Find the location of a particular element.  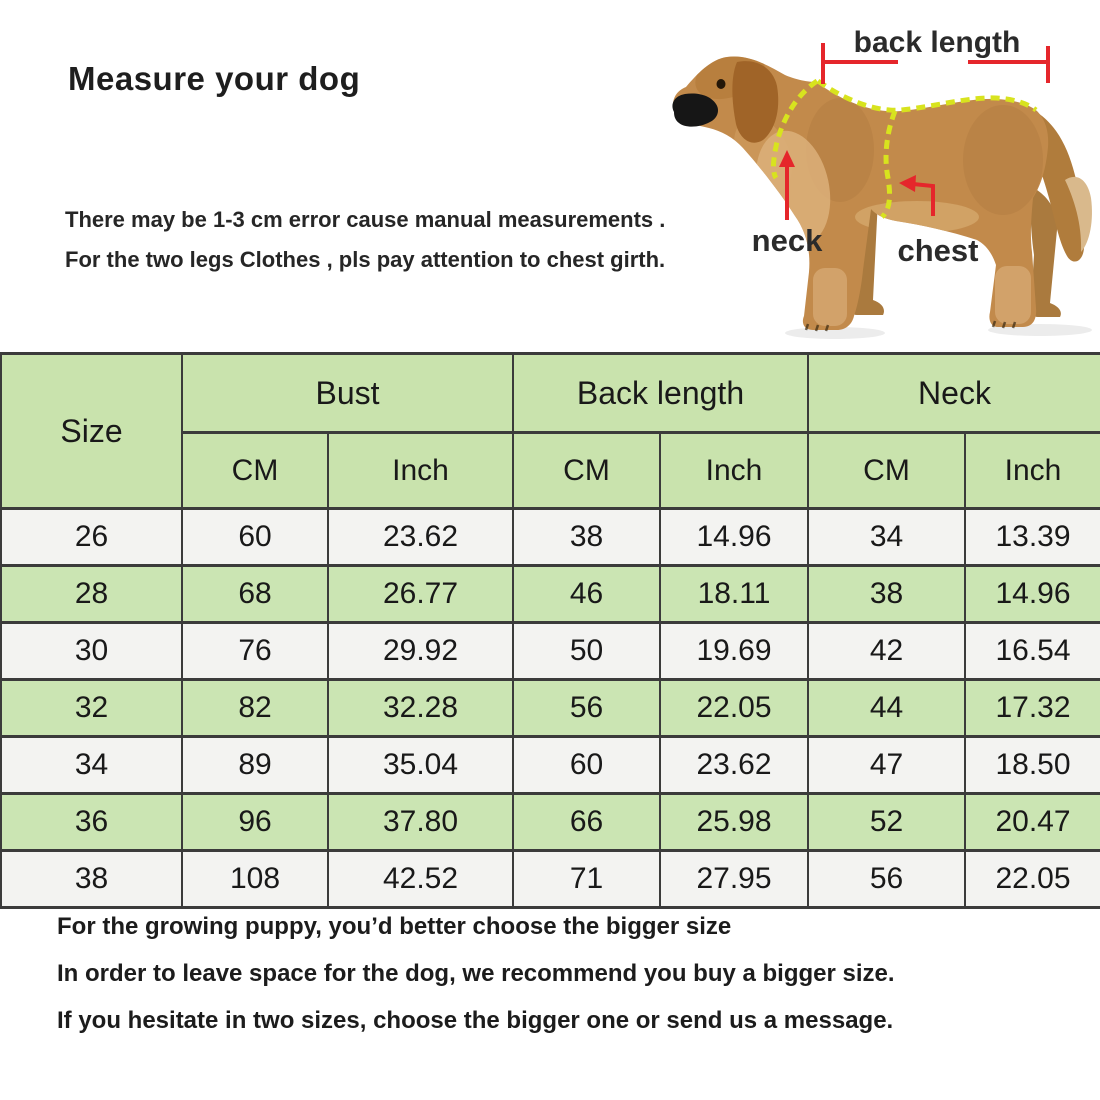

measurement-cell: 82 is located at coordinates (255, 708).